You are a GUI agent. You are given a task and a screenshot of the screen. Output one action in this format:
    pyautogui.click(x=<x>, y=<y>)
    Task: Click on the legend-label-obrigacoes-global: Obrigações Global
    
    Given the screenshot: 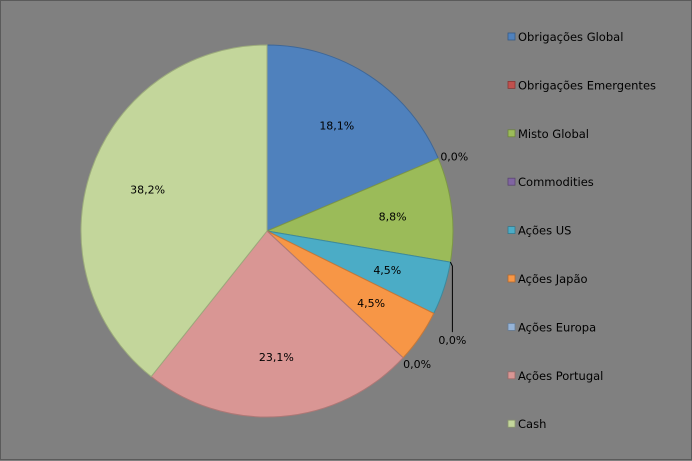 What is the action you would take?
    pyautogui.click(x=570, y=37)
    